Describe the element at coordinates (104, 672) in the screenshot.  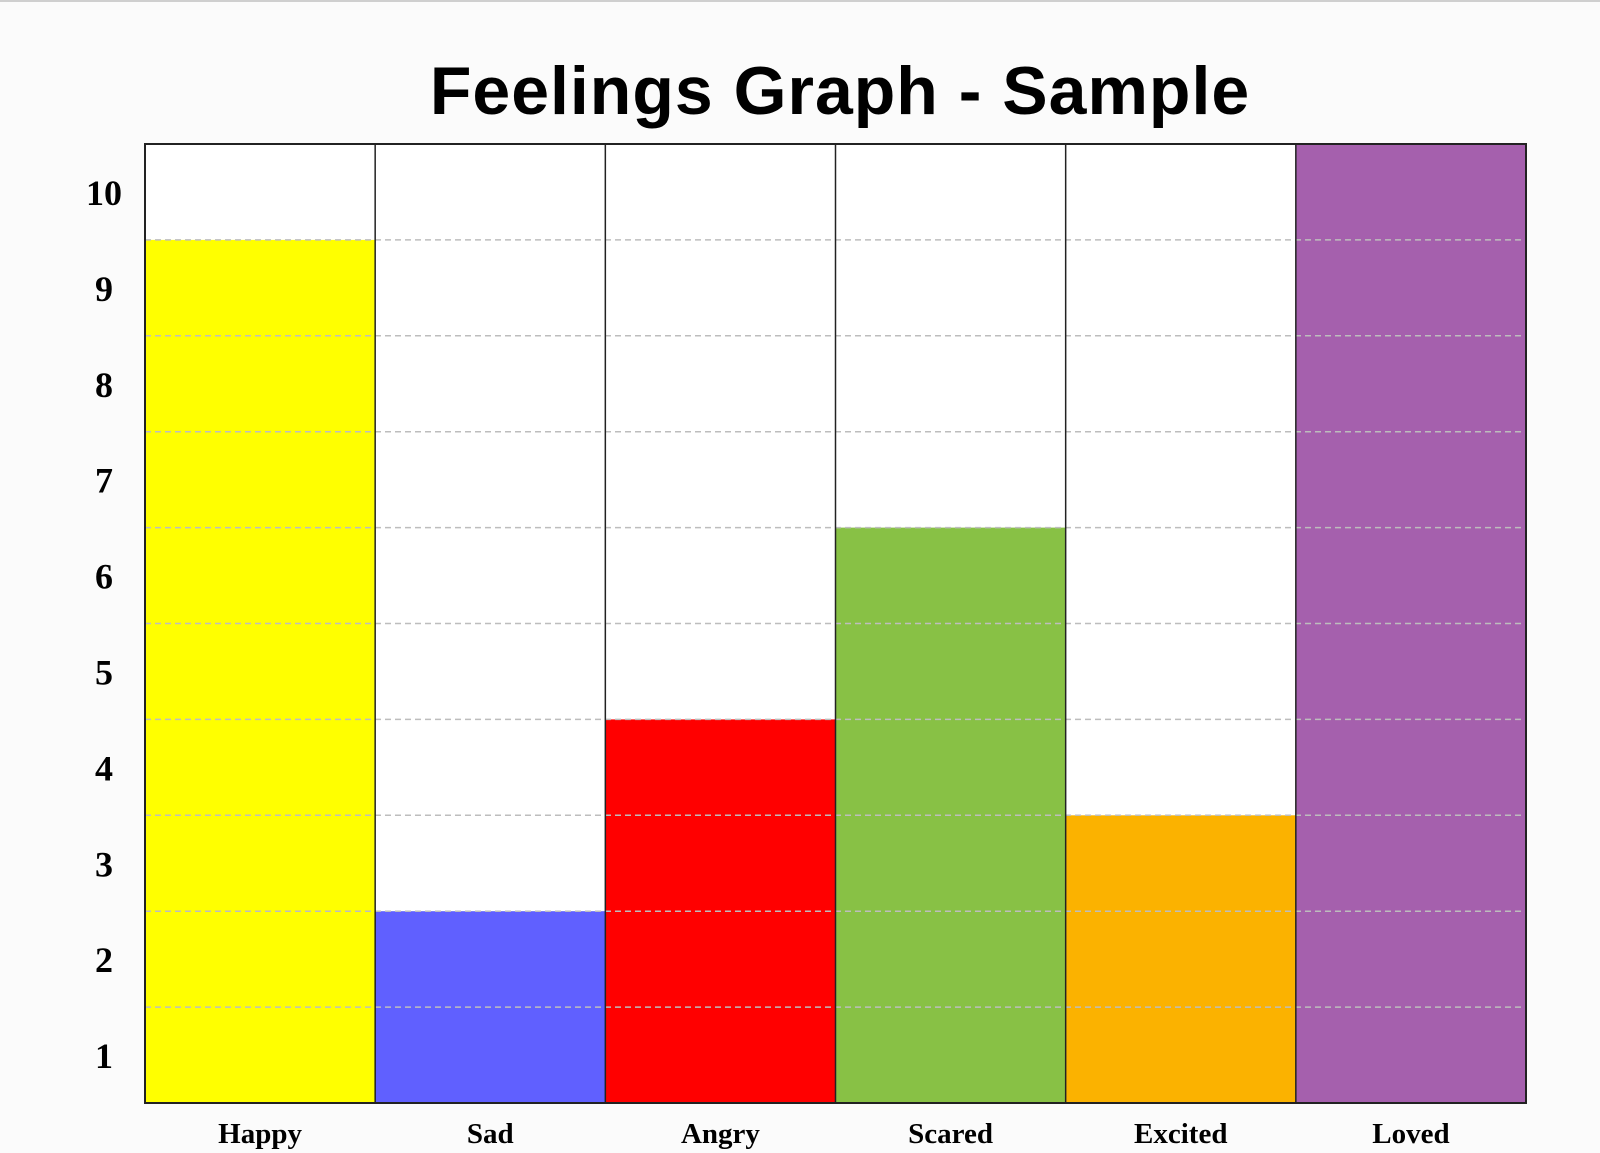
I see `y-tick-label: 5` at that location.